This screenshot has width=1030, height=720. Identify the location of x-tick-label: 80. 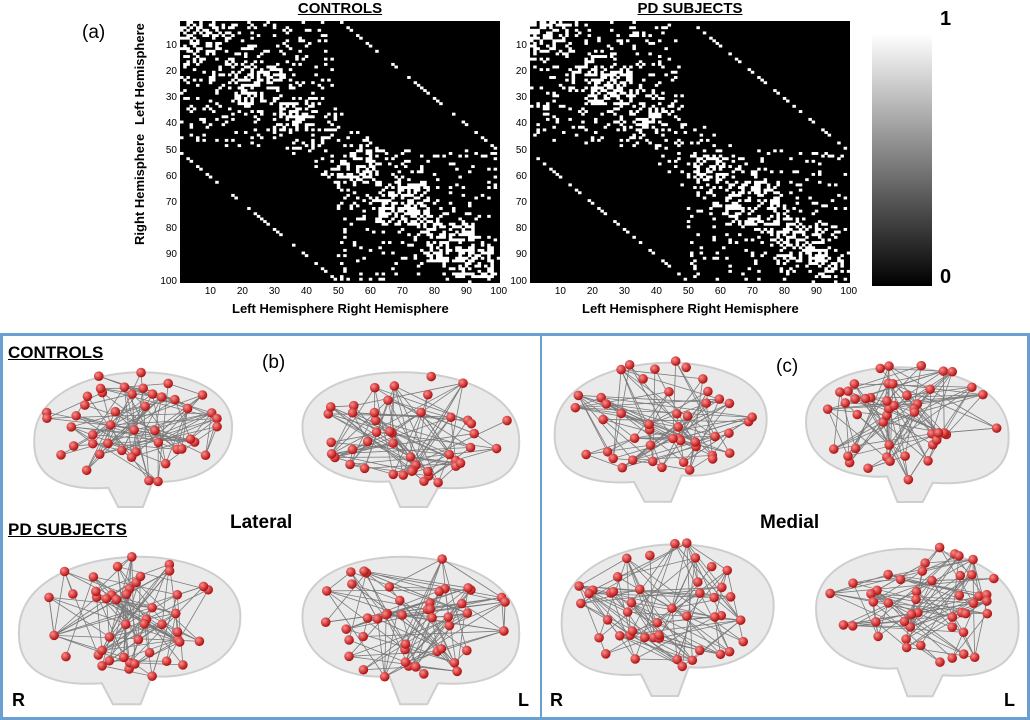
(434, 291).